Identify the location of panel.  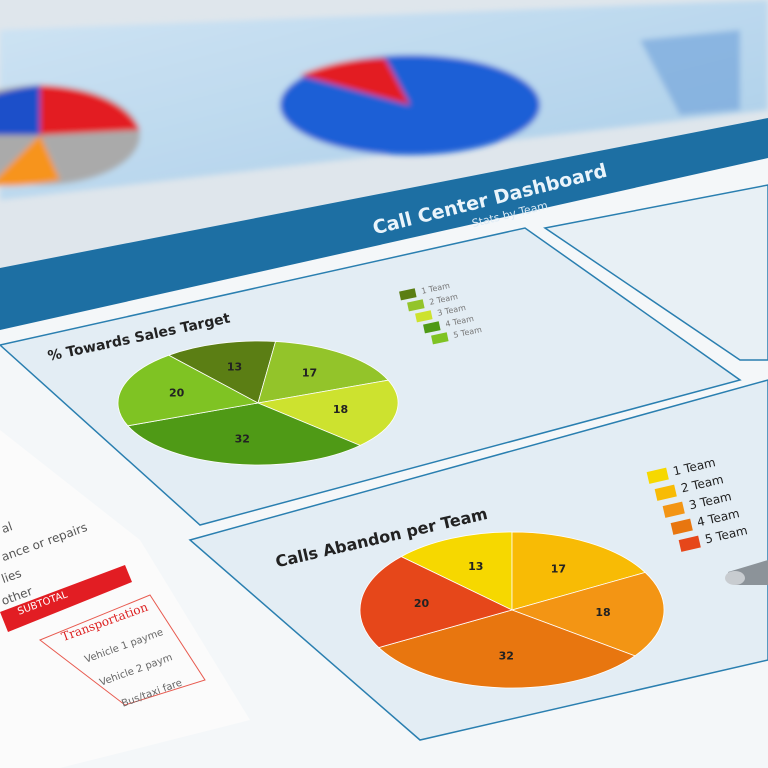
(655, 272).